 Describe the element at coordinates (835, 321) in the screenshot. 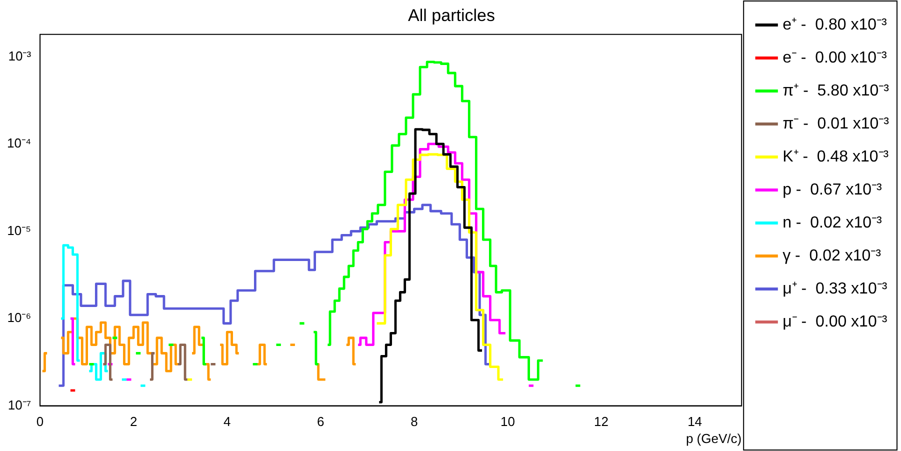

I see `legend-label: μ⁻ - 0.00 x10⁻³` at that location.